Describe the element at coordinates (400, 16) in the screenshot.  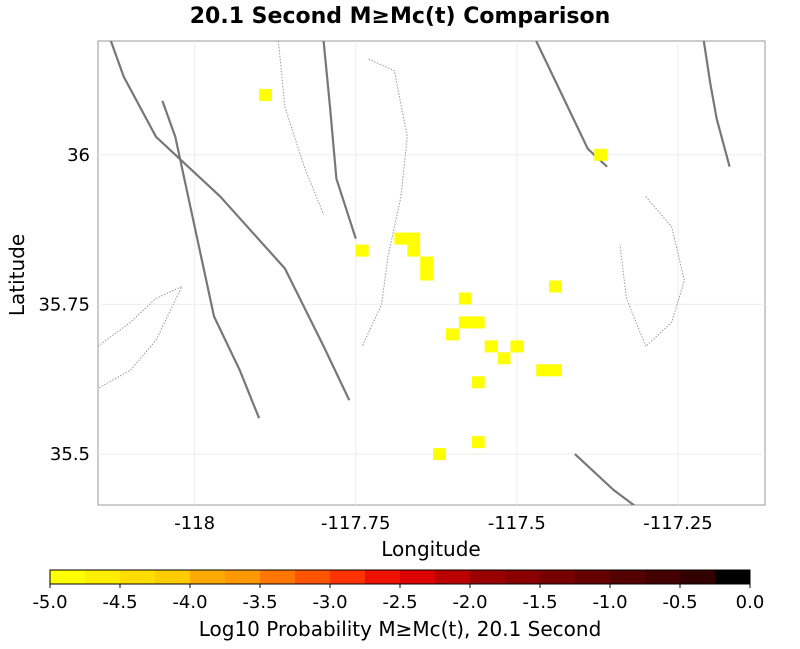
I see `chart-title: 20.1 Second M≥Mc(t) Comparison` at that location.